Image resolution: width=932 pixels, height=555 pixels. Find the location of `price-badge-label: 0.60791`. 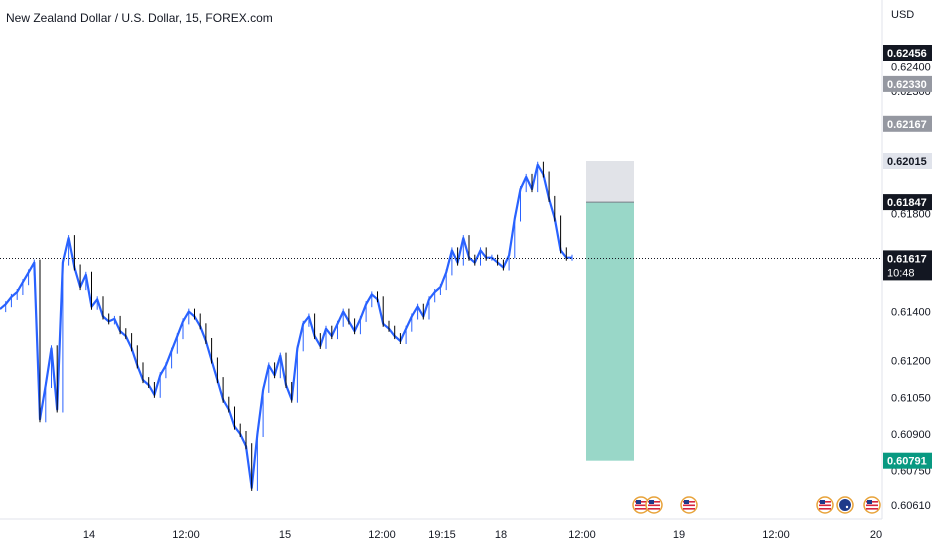

price-badge-label: 0.60791 is located at coordinates (907, 462).